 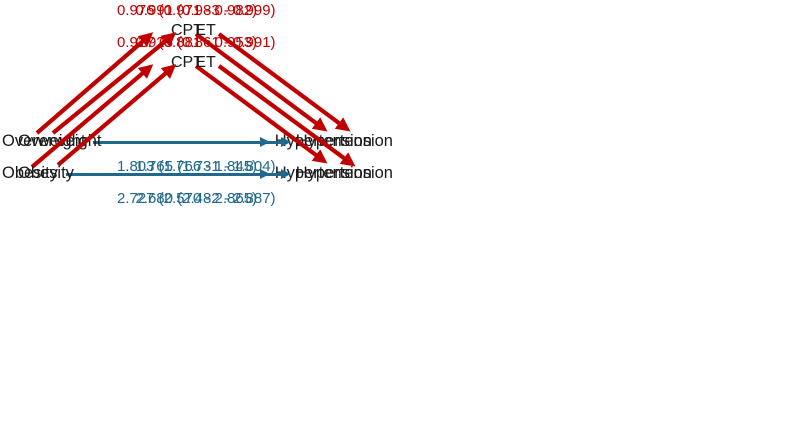 I want to click on direct-effect-value: 2.680 (2.482 - 2.887), so click(x=205, y=198).